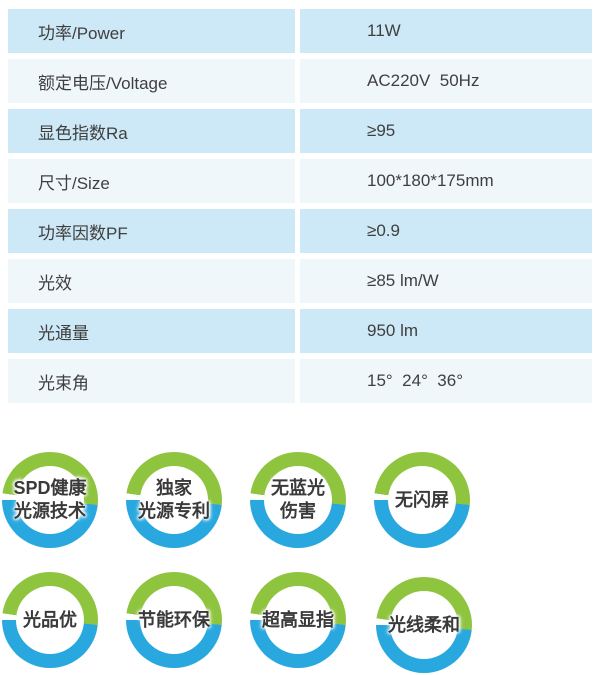 This screenshot has width=600, height=675. What do you see at coordinates (151, 381) in the screenshot?
I see `spec-label: 光束角` at bounding box center [151, 381].